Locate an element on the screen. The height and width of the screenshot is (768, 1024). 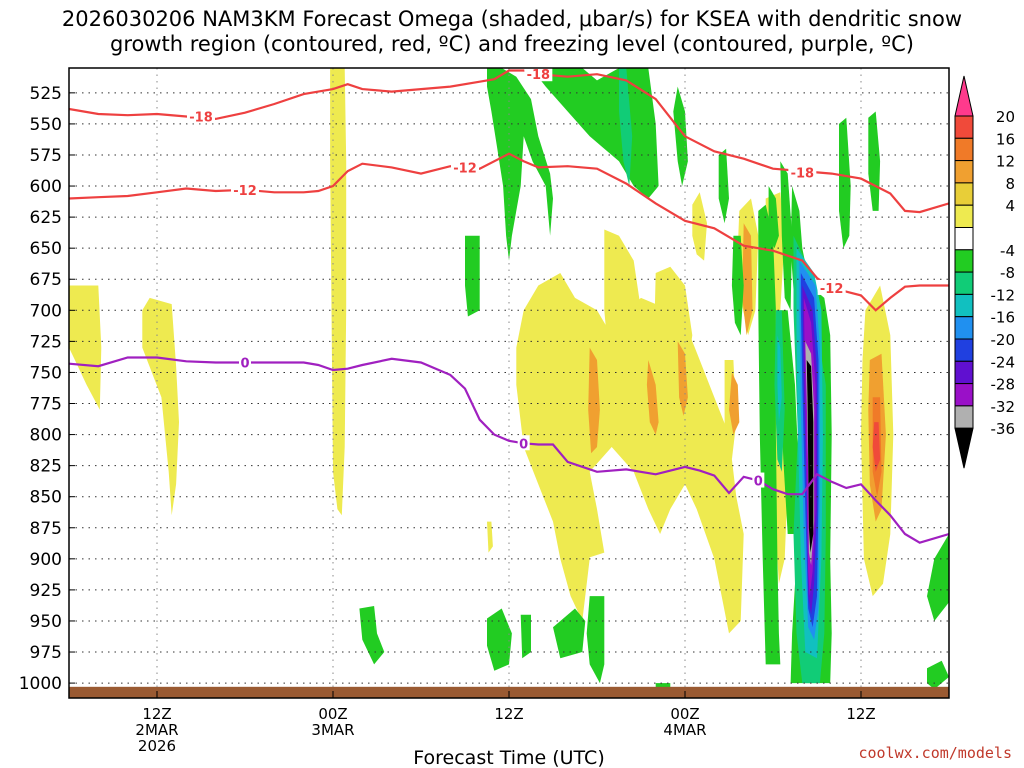
y-tick-label-875: 875 is located at coordinates (46, 529).